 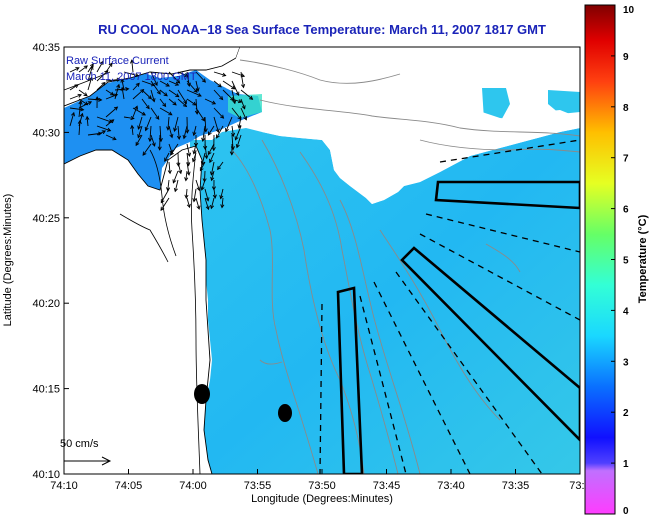 What do you see at coordinates (193, 486) in the screenshot?
I see `x-tick-label: 74:00` at bounding box center [193, 486].